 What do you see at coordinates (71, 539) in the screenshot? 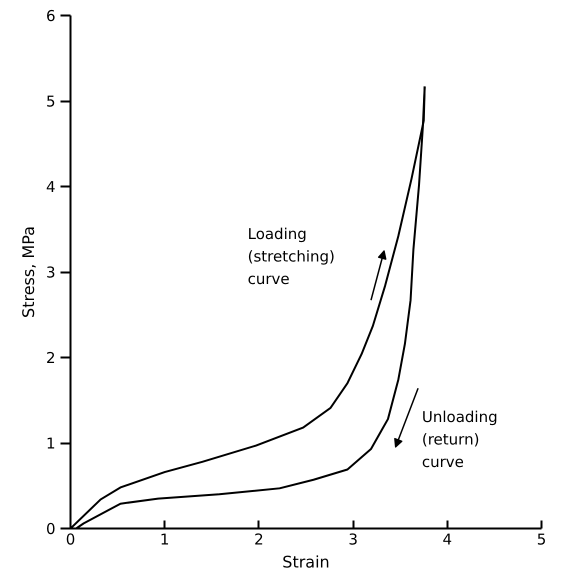
I see `x-tick-label: 0` at bounding box center [71, 539].